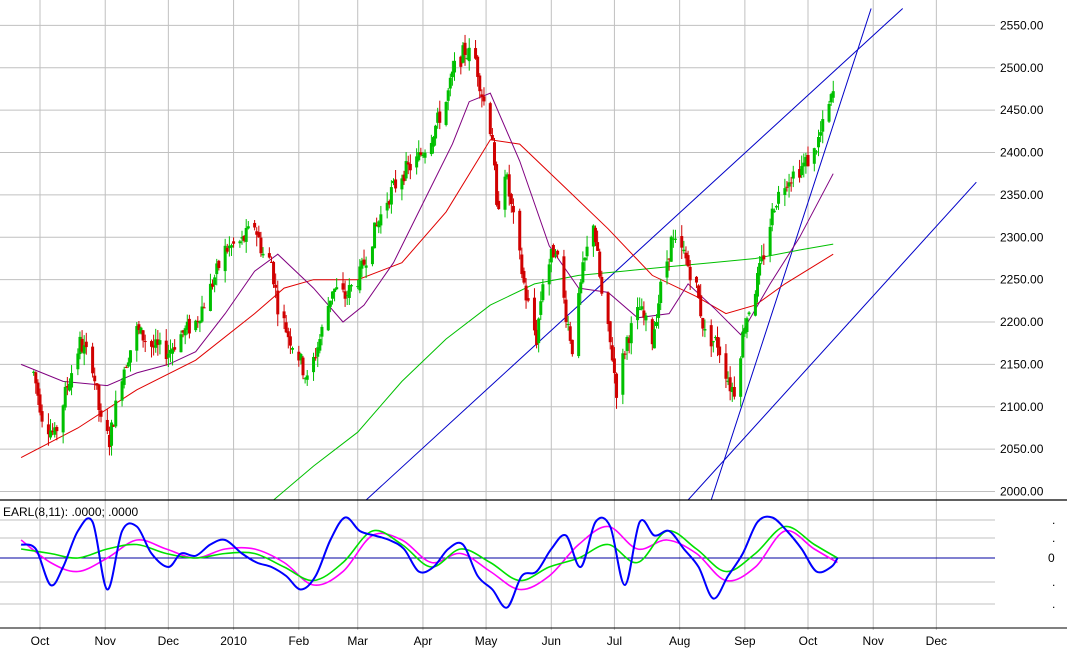 This screenshot has width=1067, height=649. Describe the element at coordinates (936, 641) in the screenshot. I see `x-tick-label: Dec` at that location.